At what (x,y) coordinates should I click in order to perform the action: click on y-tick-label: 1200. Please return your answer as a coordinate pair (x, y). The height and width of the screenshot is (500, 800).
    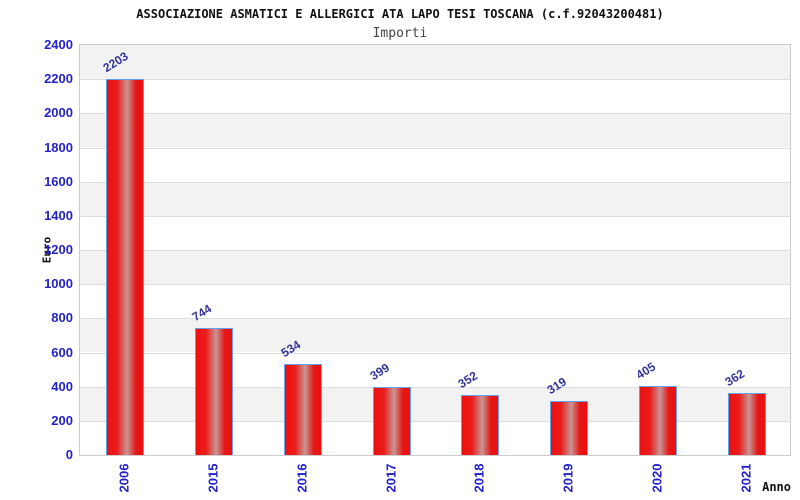
    Looking at the image, I should click on (58, 249).